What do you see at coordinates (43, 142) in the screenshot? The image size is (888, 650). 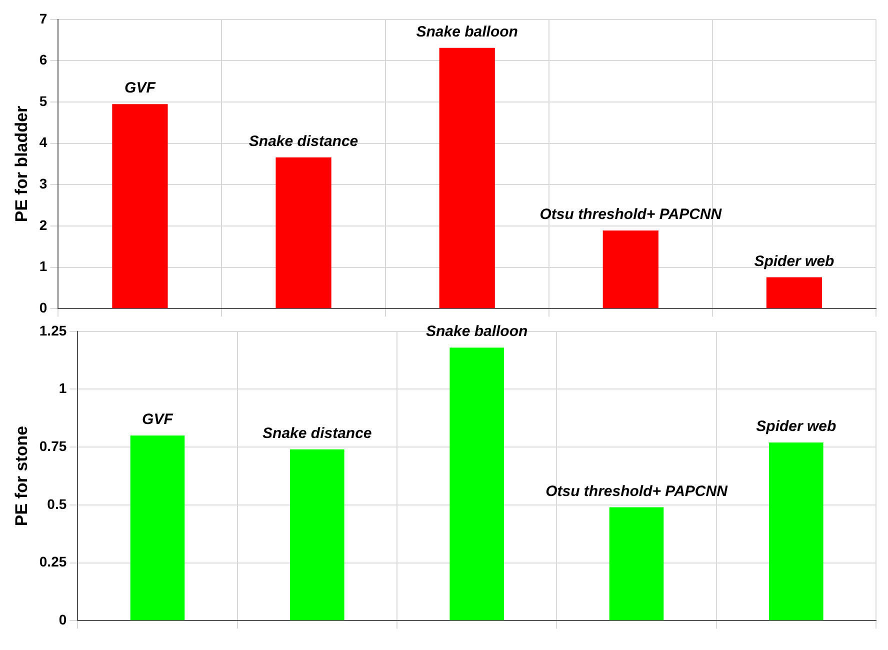 I see `y-tick-label: 4` at bounding box center [43, 142].